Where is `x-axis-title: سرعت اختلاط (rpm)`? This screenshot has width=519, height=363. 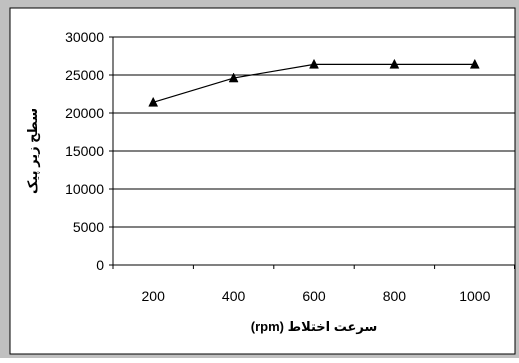
x-axis-title: سرعت اختلاط (rpm) is located at coordinates (314, 326).